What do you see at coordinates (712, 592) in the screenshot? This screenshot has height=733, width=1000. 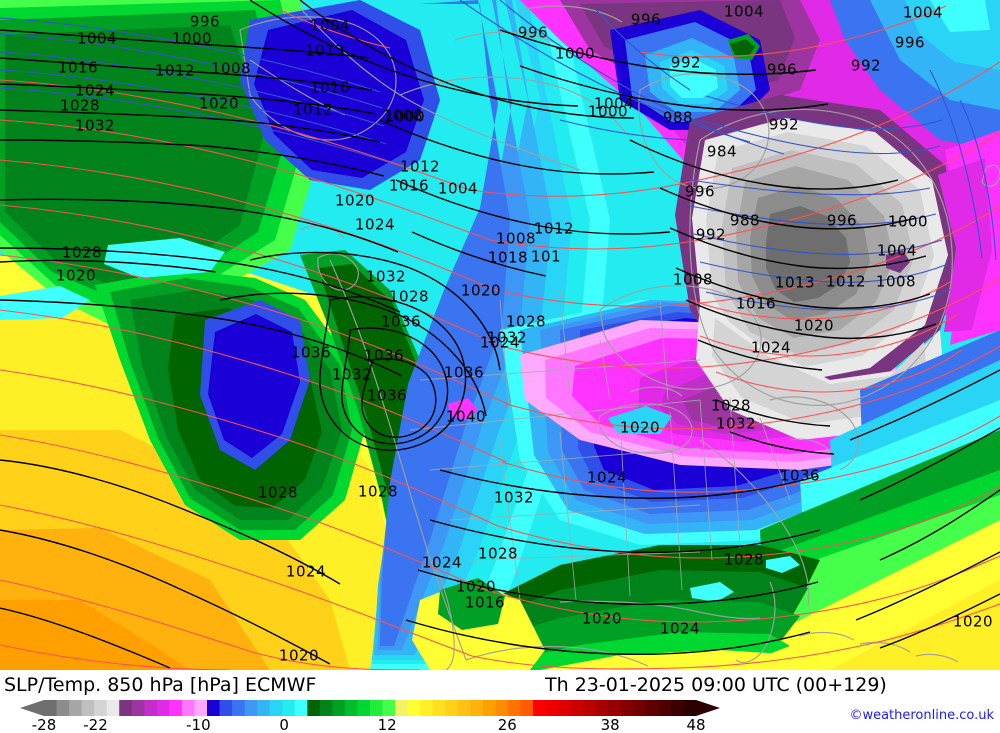 I see `temp-band-cyan-lake1` at bounding box center [712, 592].